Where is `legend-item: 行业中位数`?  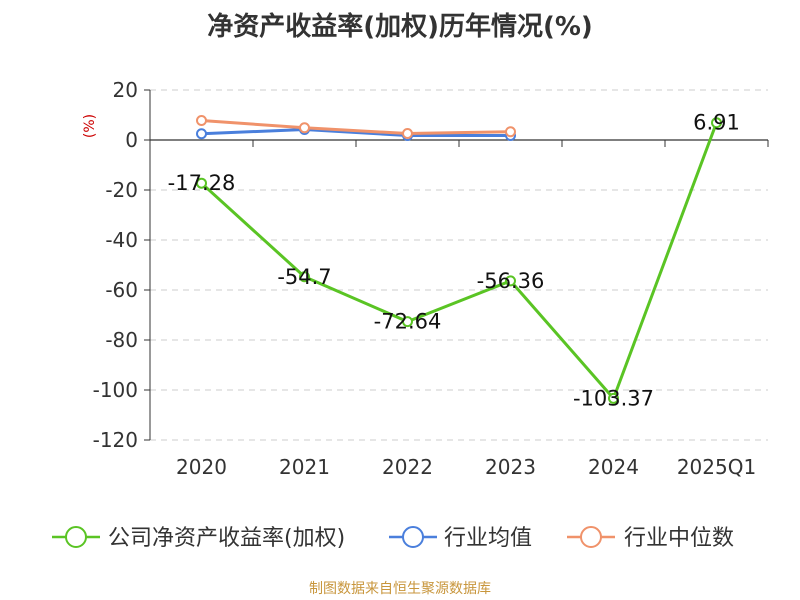
legend-item: 行业中位数 is located at coordinates (650, 538).